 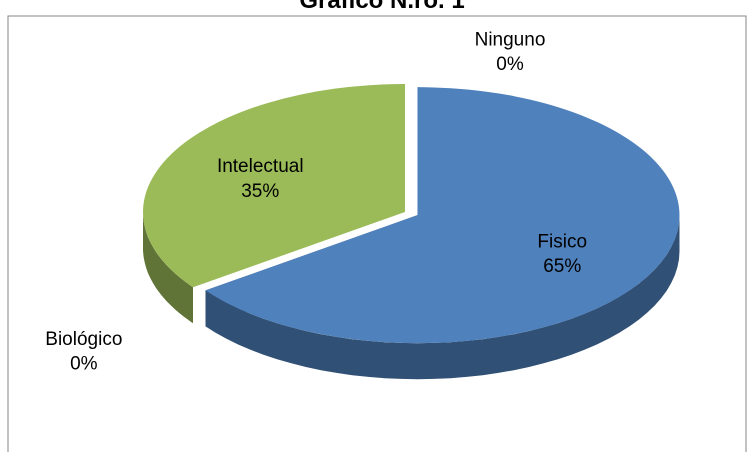 I want to click on data-label: Fisico 65%, so click(x=562, y=254).